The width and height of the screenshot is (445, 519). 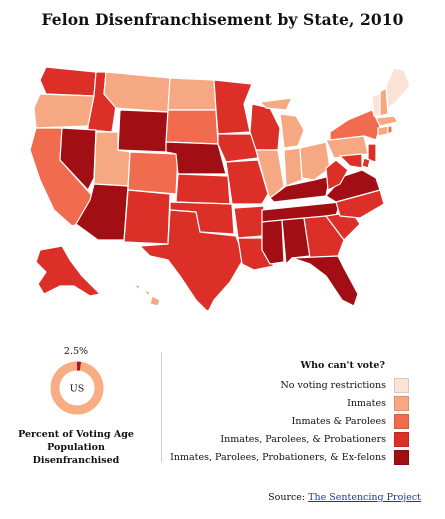 What do you see at coordinates (249, 222) in the screenshot?
I see `state-arkansas` at bounding box center [249, 222].